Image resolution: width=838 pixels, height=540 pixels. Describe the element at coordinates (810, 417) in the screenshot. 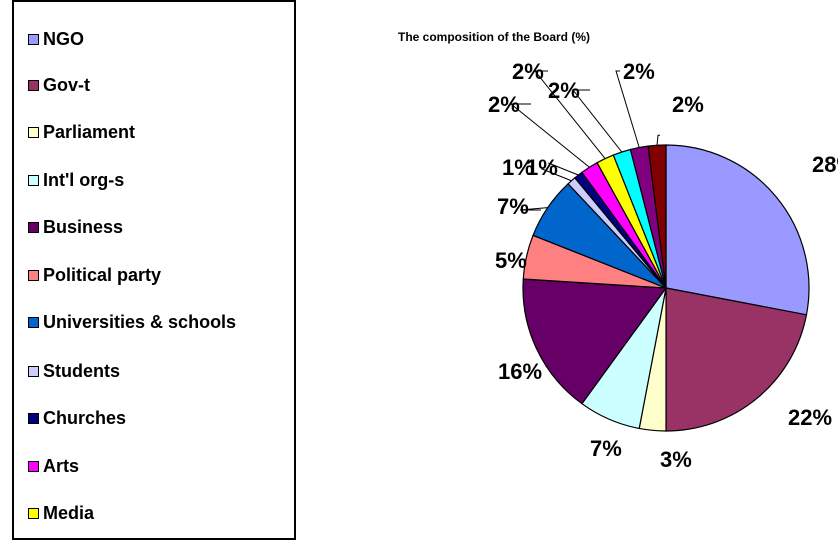

I see `data-label: 22%` at that location.